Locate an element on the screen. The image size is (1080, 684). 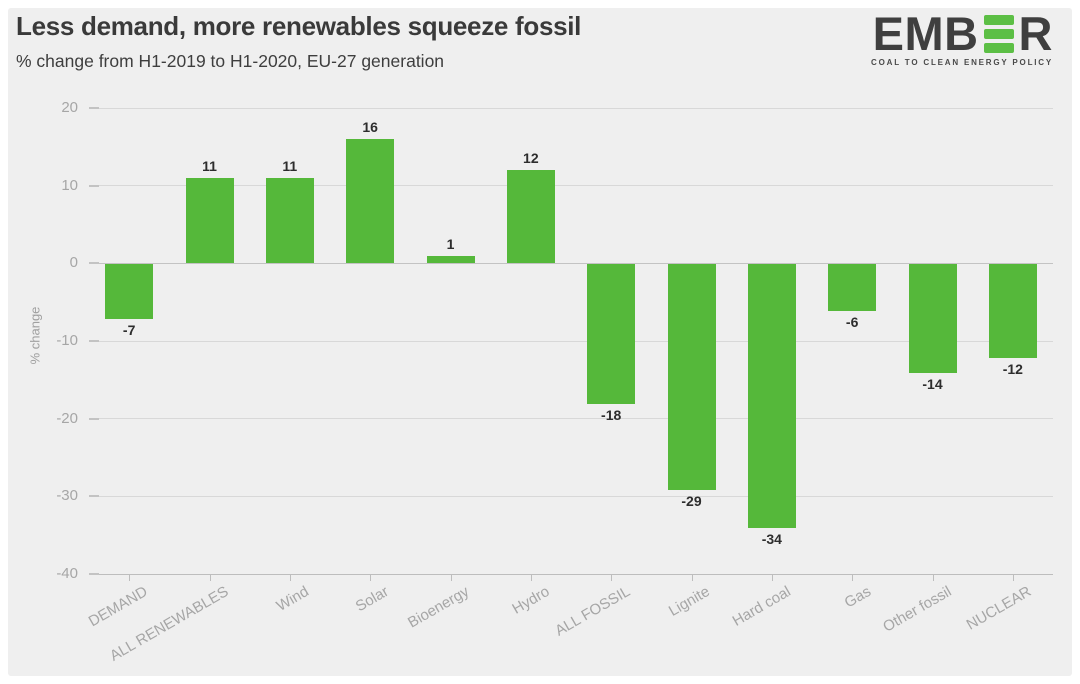
bar-value-label: -34 is located at coordinates (771, 539).